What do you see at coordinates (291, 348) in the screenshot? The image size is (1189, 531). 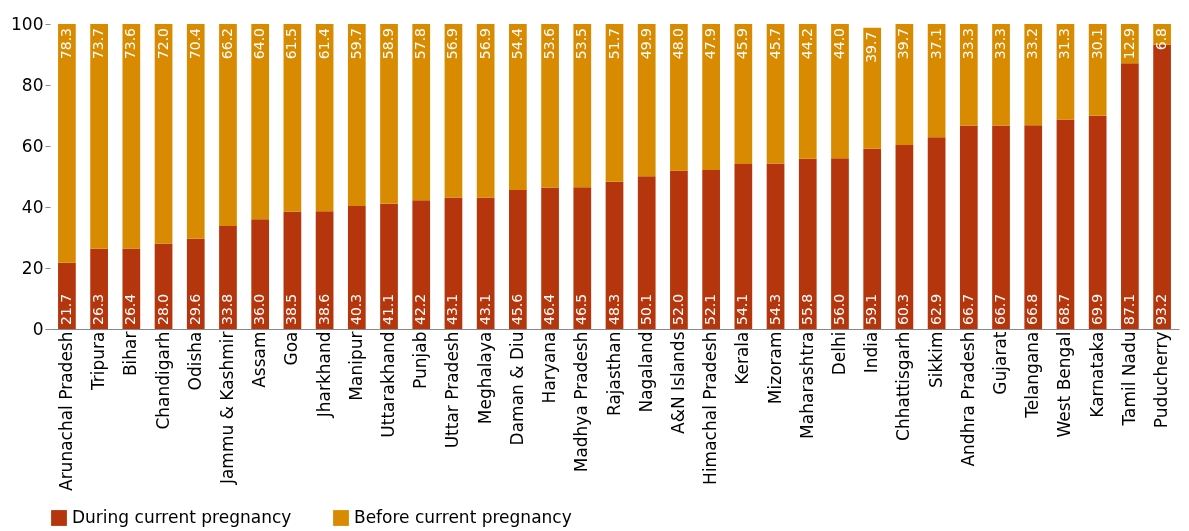 I see `x-tick-label: Goa` at bounding box center [291, 348].